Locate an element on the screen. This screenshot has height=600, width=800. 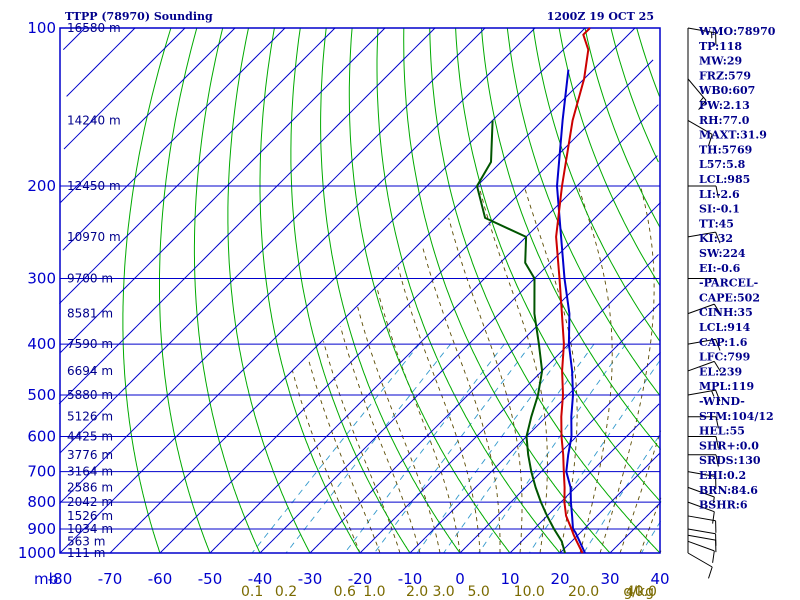
mixing-ratio-line is located at coordinates (453, 448).